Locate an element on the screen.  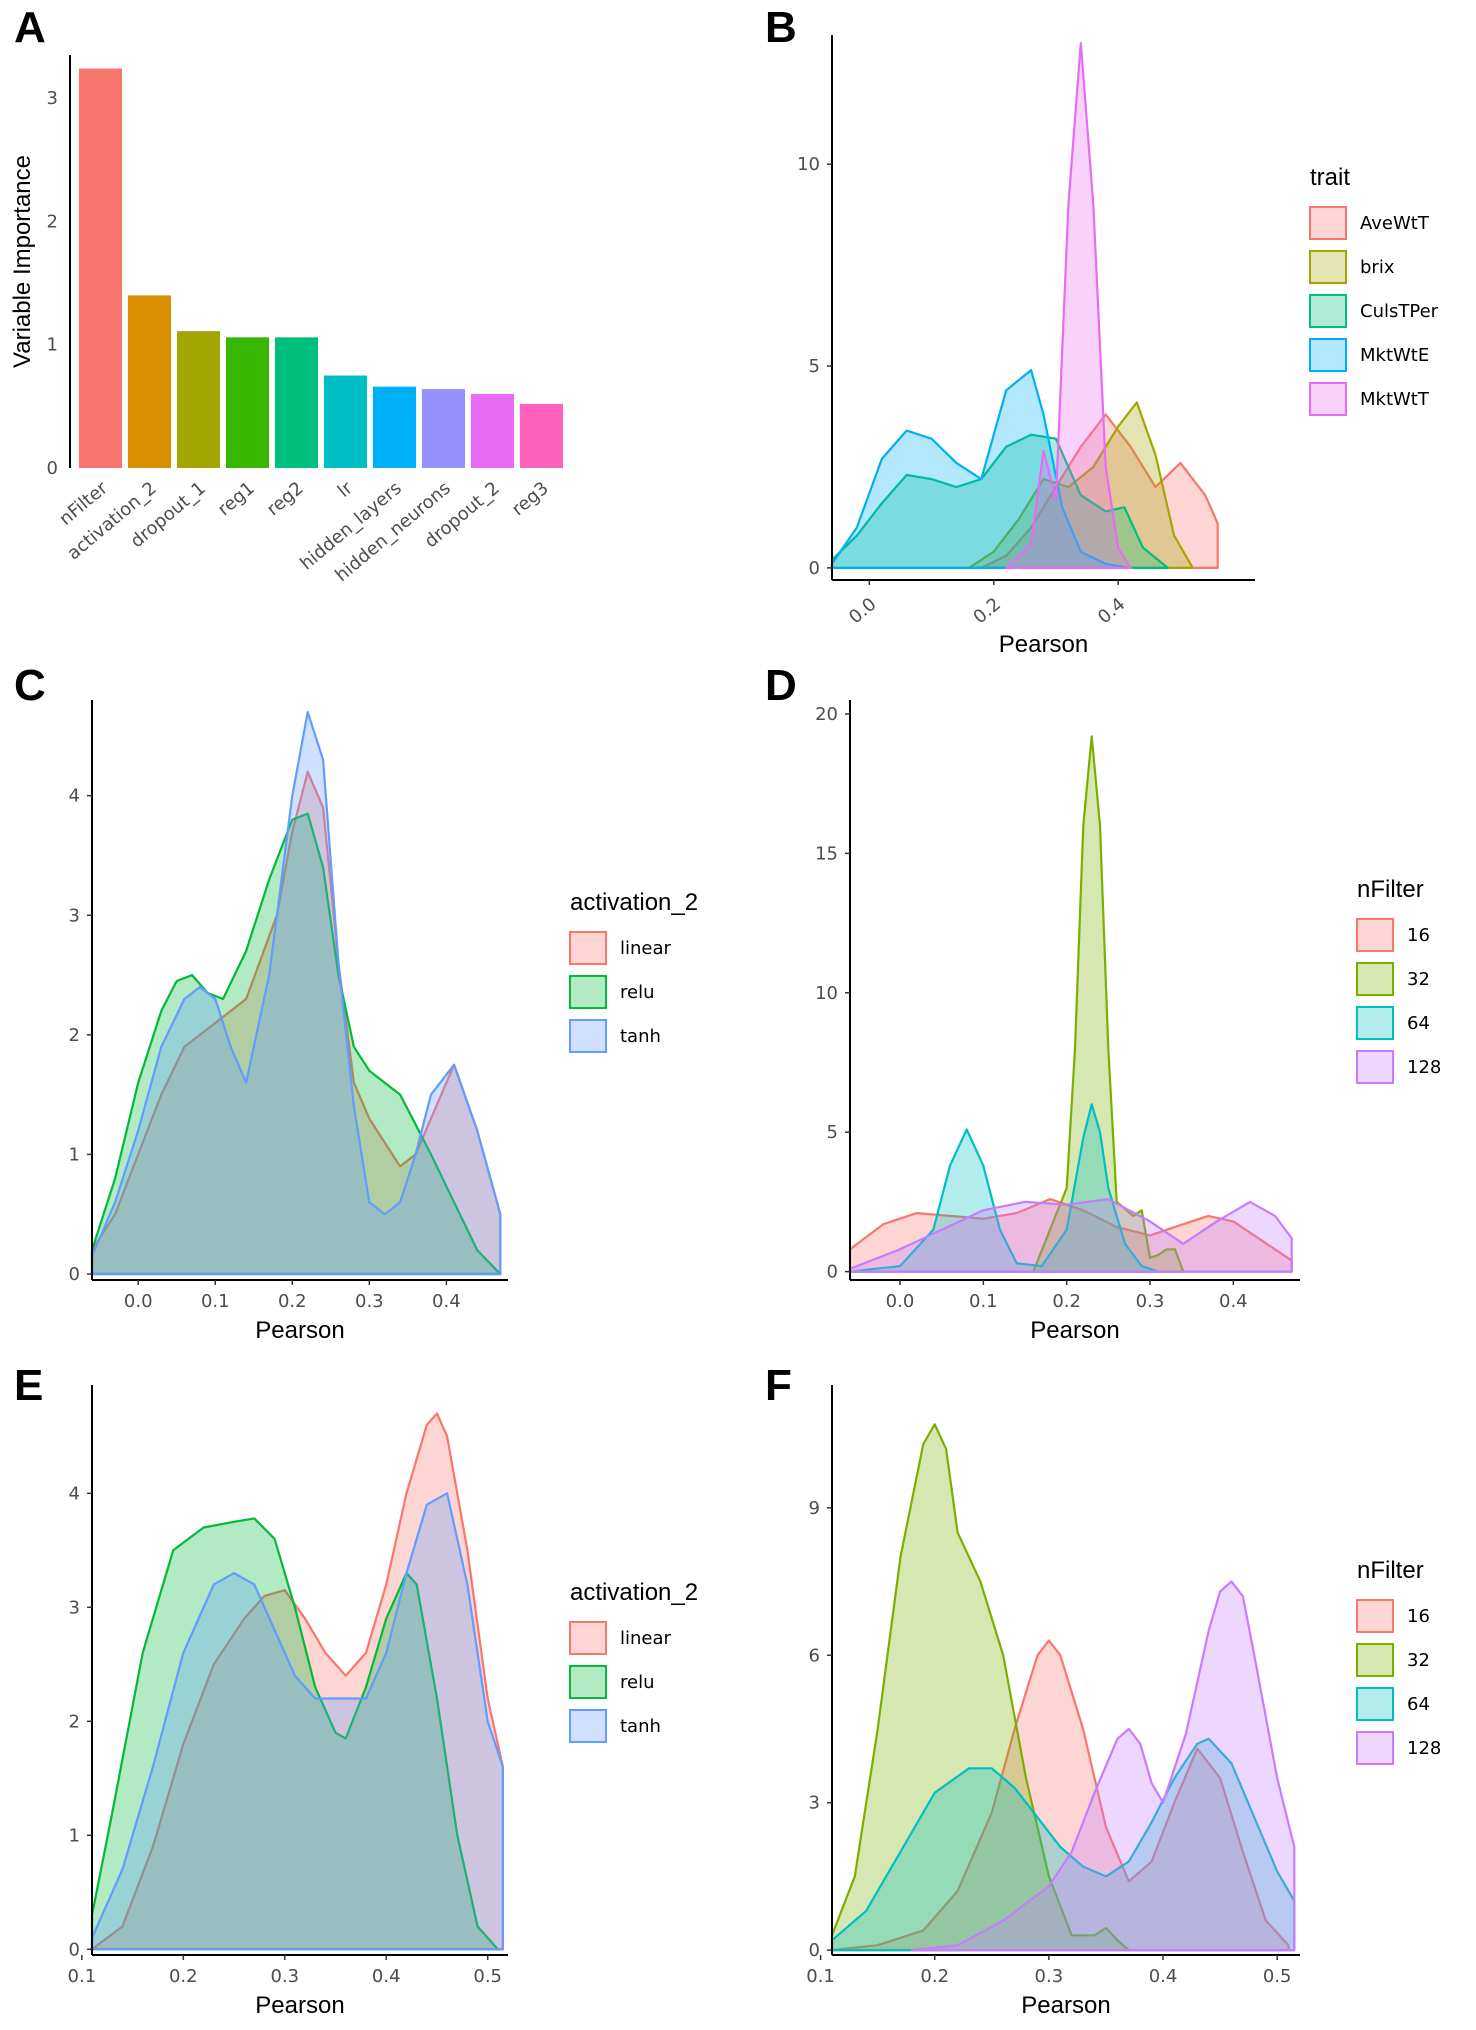
legend-key-linear is located at coordinates (588, 948).